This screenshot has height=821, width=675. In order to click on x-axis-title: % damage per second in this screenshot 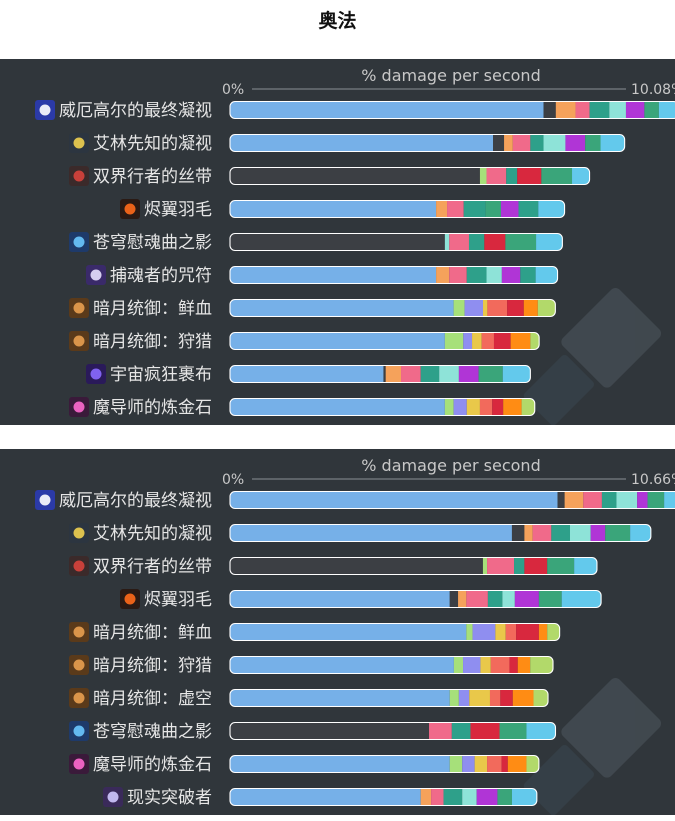, I will do `click(450, 465)`.